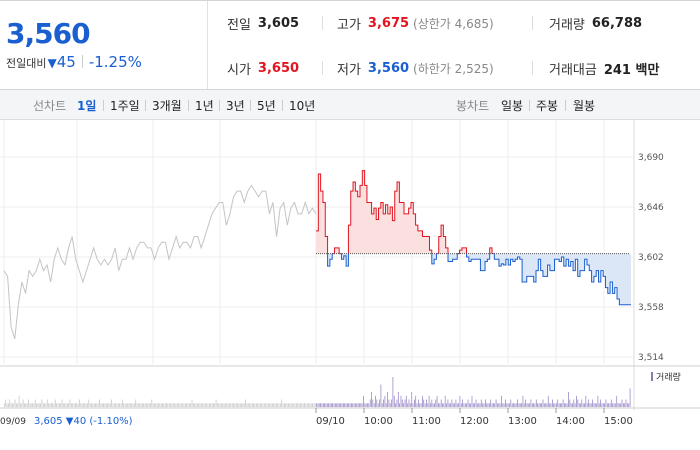 The height and width of the screenshot is (450, 700). Describe the element at coordinates (529, 105) in the screenshot. I see `toolbar-divider` at that location.